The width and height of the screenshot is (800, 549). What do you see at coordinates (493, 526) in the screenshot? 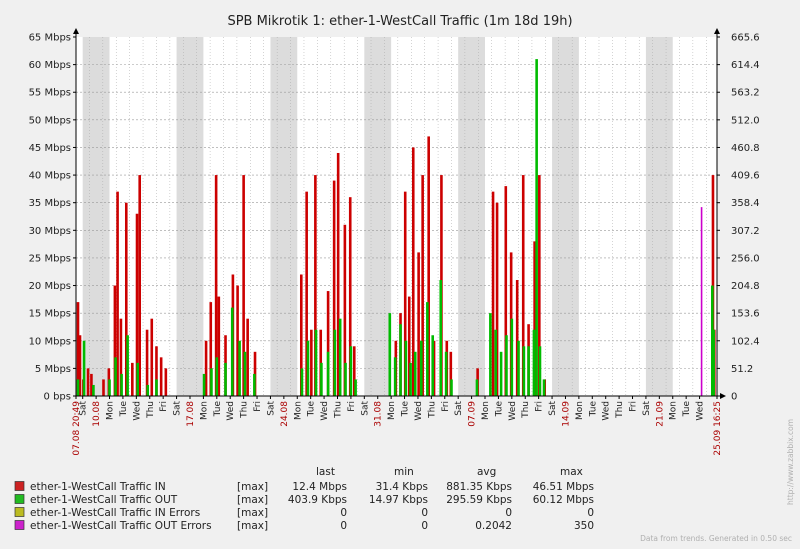
I see `legend-value-avg: 0.2042` at bounding box center [493, 526].